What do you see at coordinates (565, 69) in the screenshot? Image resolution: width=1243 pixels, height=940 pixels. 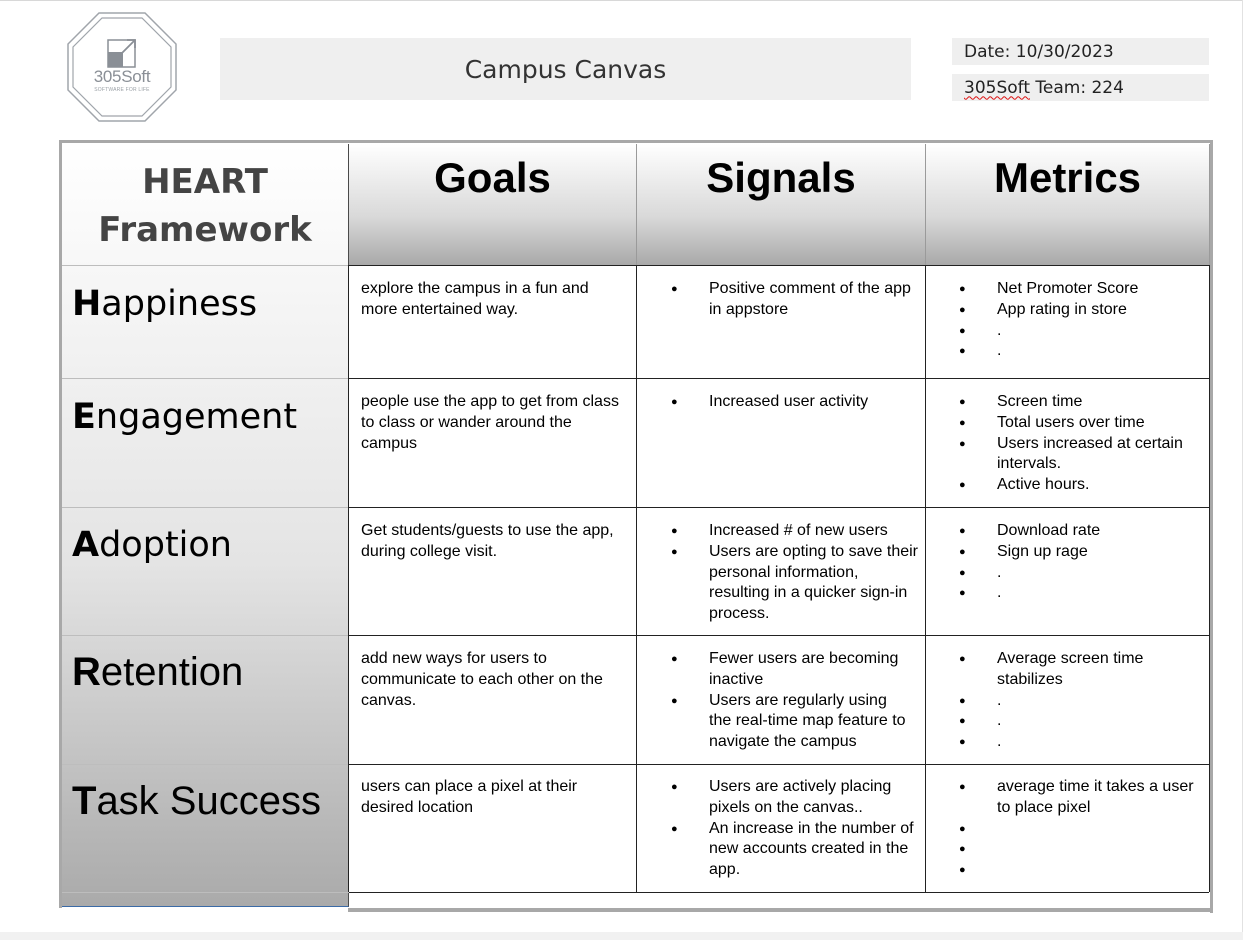 I see `document-title: Campus Canvas` at bounding box center [565, 69].